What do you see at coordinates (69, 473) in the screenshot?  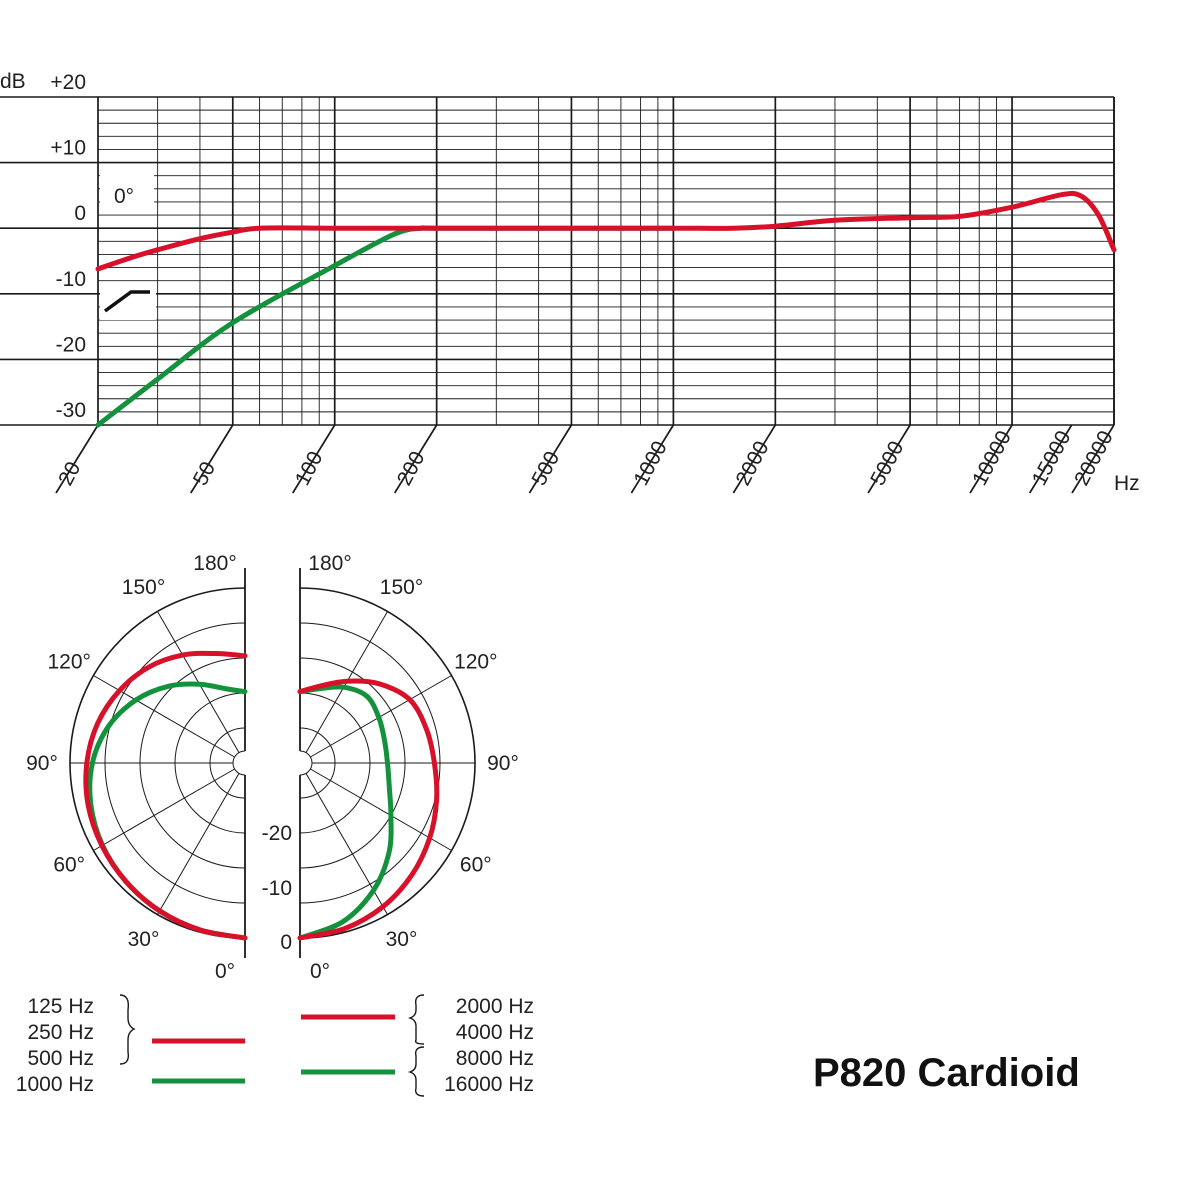 I see `x-tick-label: 20` at bounding box center [69, 473].